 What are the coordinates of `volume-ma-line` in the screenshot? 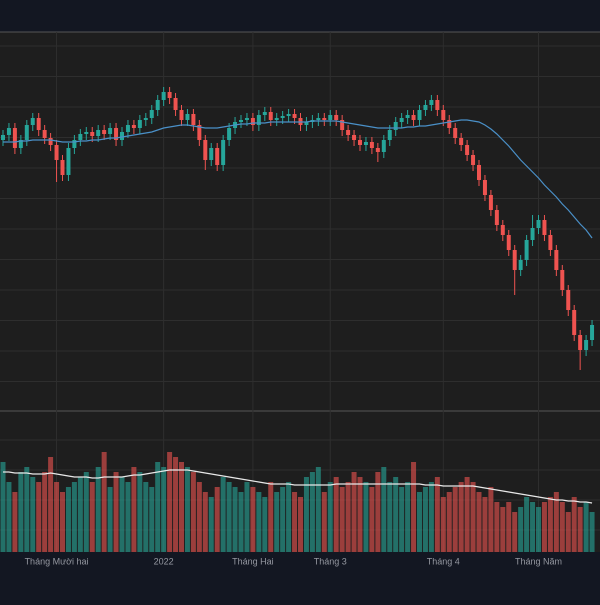 It's located at (298, 486).